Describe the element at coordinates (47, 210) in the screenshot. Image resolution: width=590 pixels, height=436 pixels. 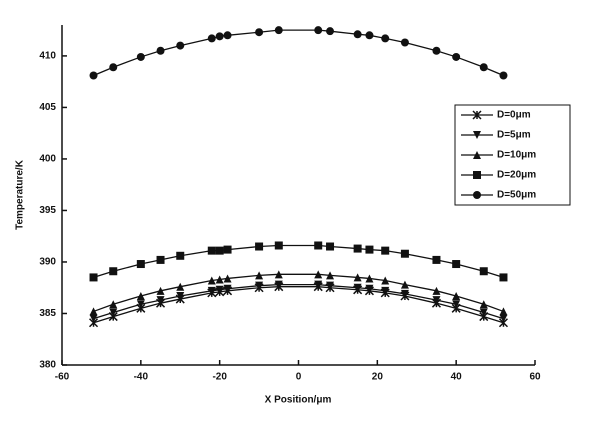
I see `y-tick-label: 395` at that location.